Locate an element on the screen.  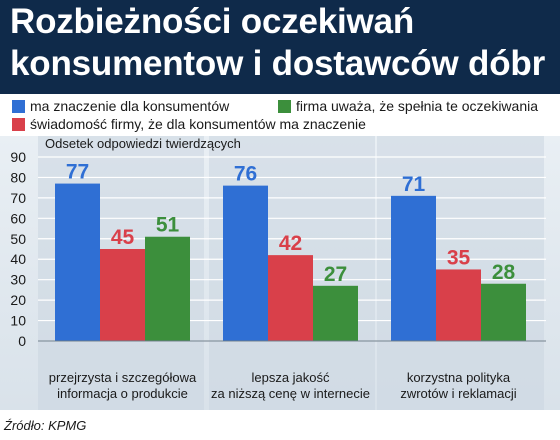
source-note: Źródło: KPMG is located at coordinates (45, 425).